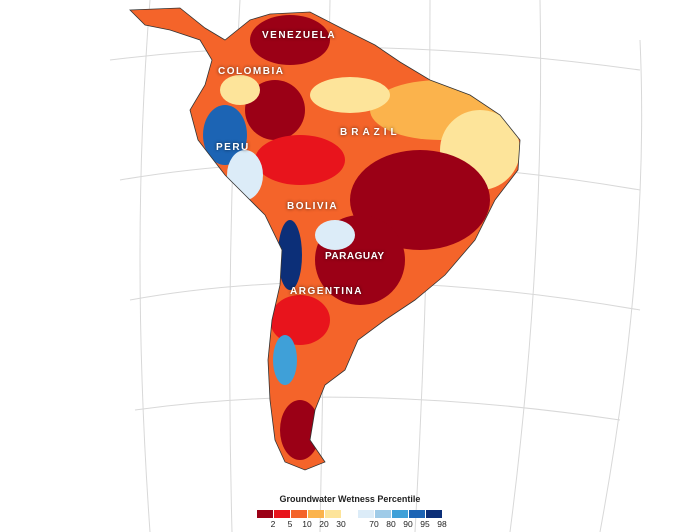 The image size is (700, 532). I want to click on legend-tick-label: 10, so click(307, 524).